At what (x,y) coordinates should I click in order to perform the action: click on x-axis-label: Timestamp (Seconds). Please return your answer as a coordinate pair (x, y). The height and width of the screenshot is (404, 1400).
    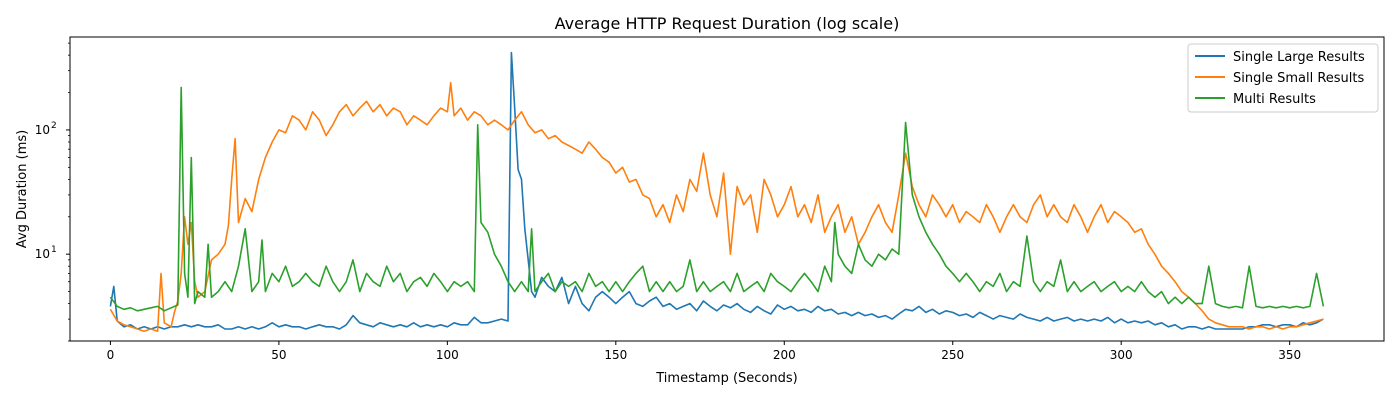
    Looking at the image, I should click on (726, 378).